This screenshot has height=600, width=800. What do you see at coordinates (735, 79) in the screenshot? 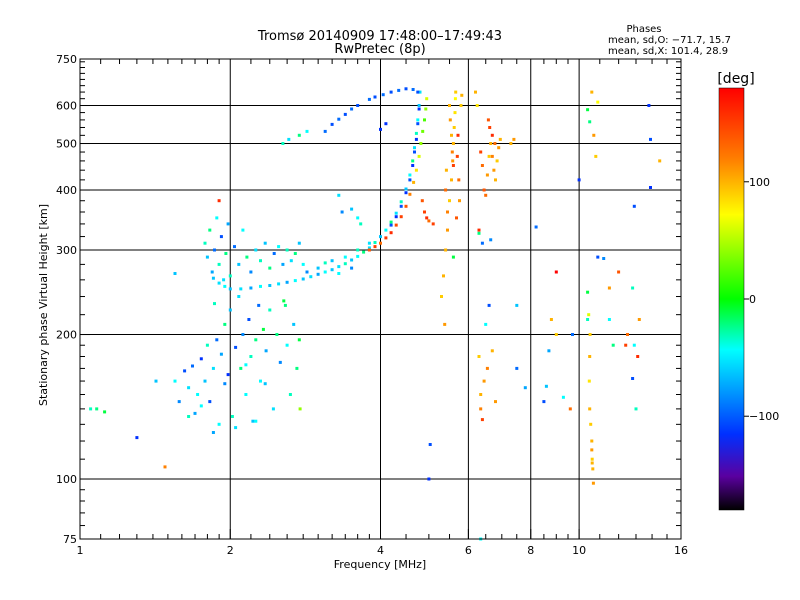
I see `colorbar-unit-label: [deg]` at bounding box center [735, 79].